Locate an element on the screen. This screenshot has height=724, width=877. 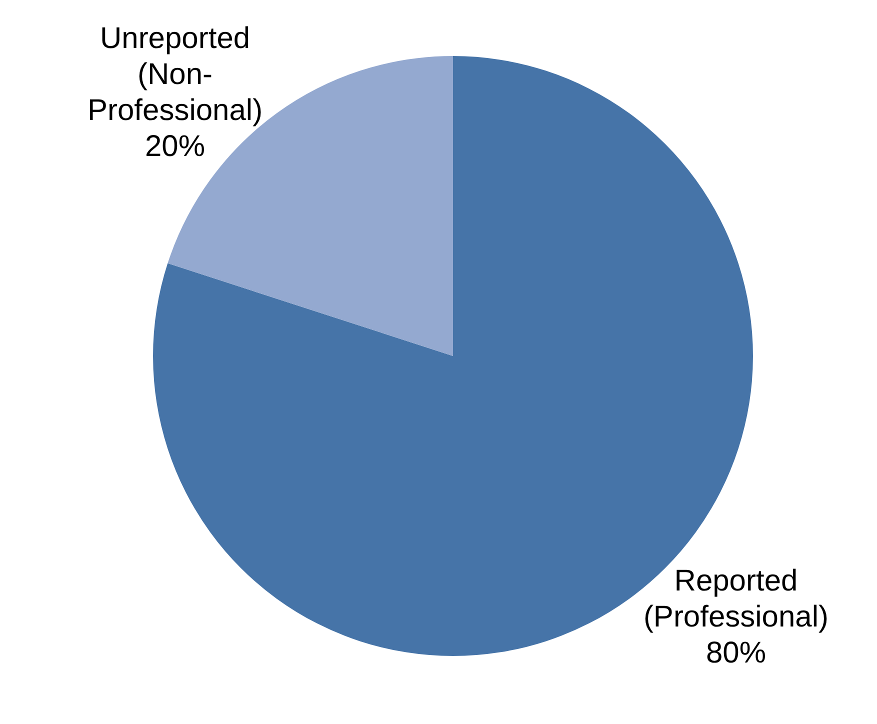
slice-label: Unreported (Non-Professional) is located at coordinates (175, 75).